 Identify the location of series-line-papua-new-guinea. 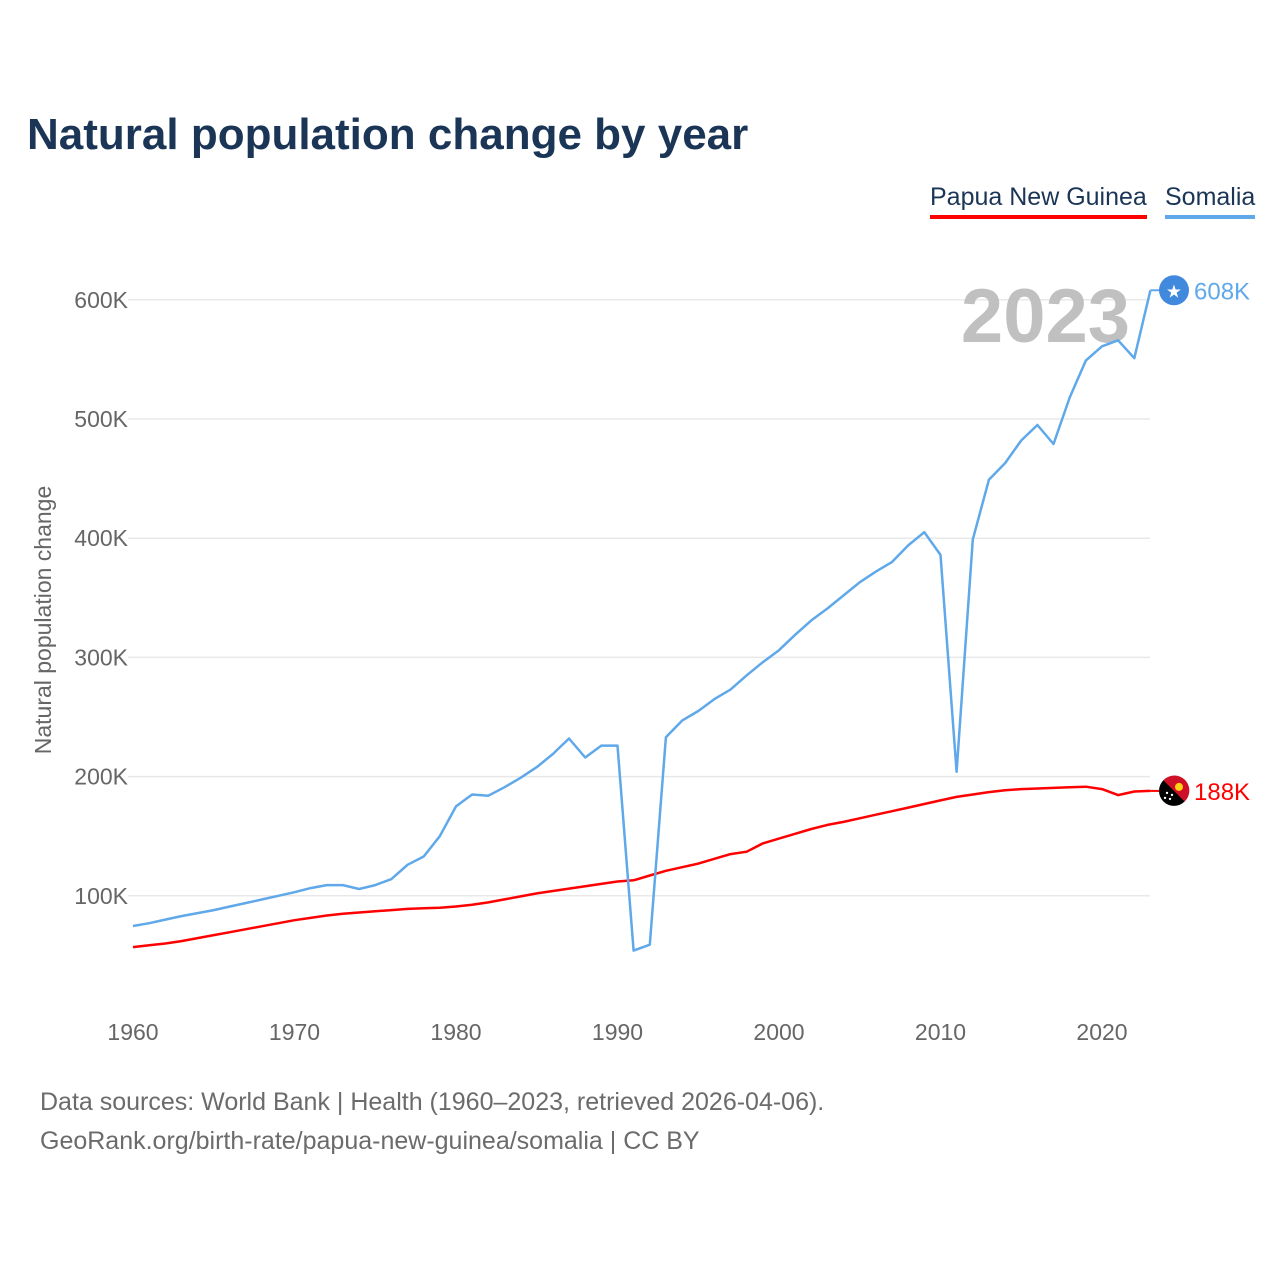
(641, 867).